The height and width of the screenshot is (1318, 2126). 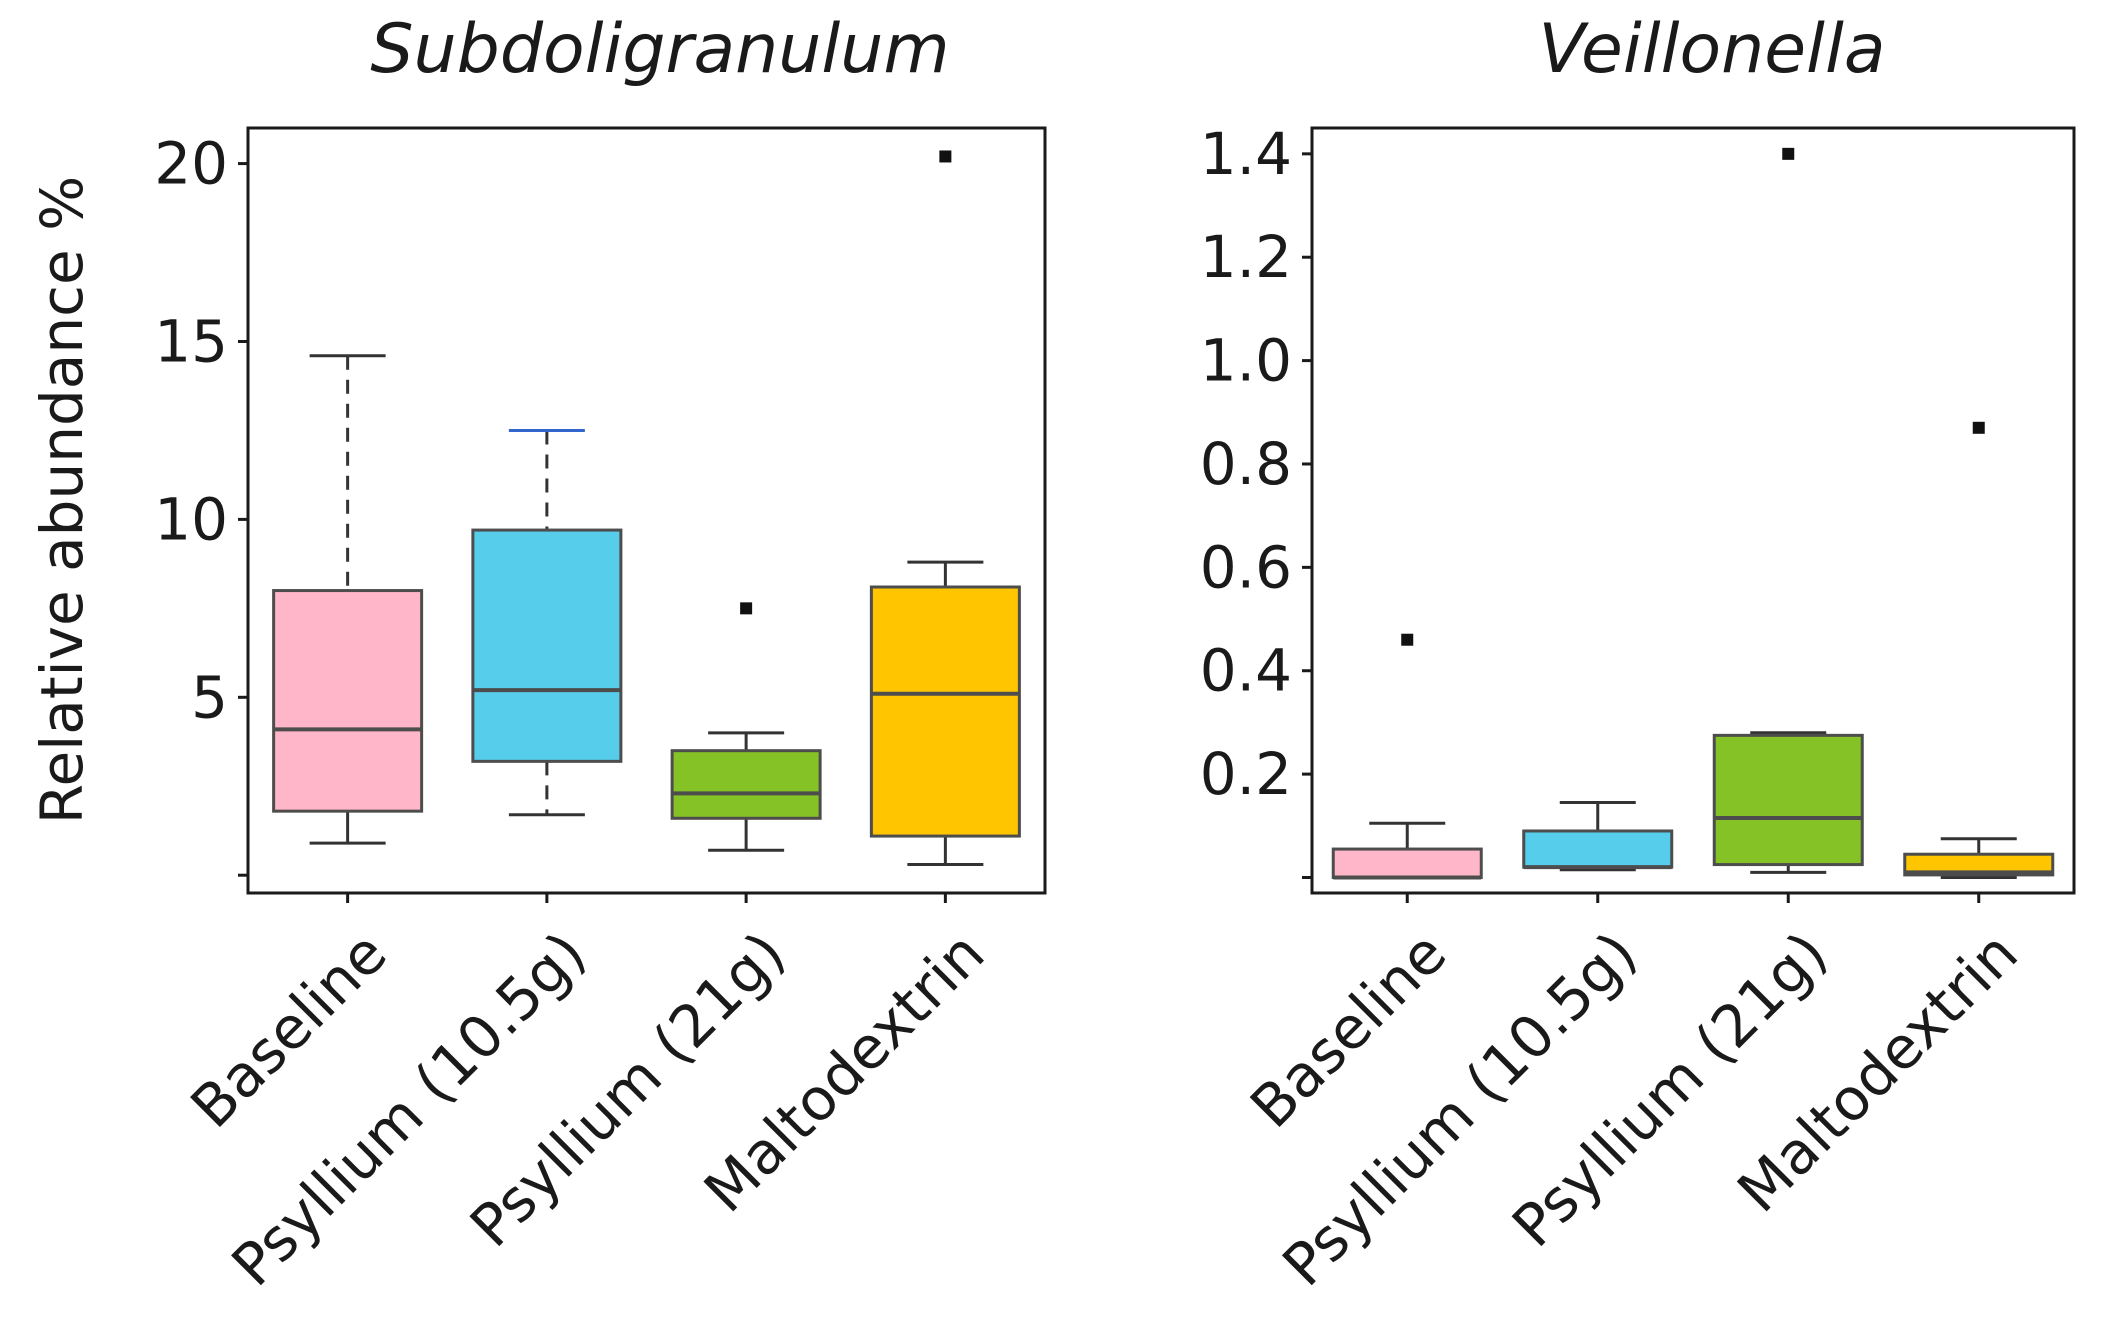 What do you see at coordinates (1246, 464) in the screenshot?
I see `y-tick-label: 0.8` at bounding box center [1246, 464].